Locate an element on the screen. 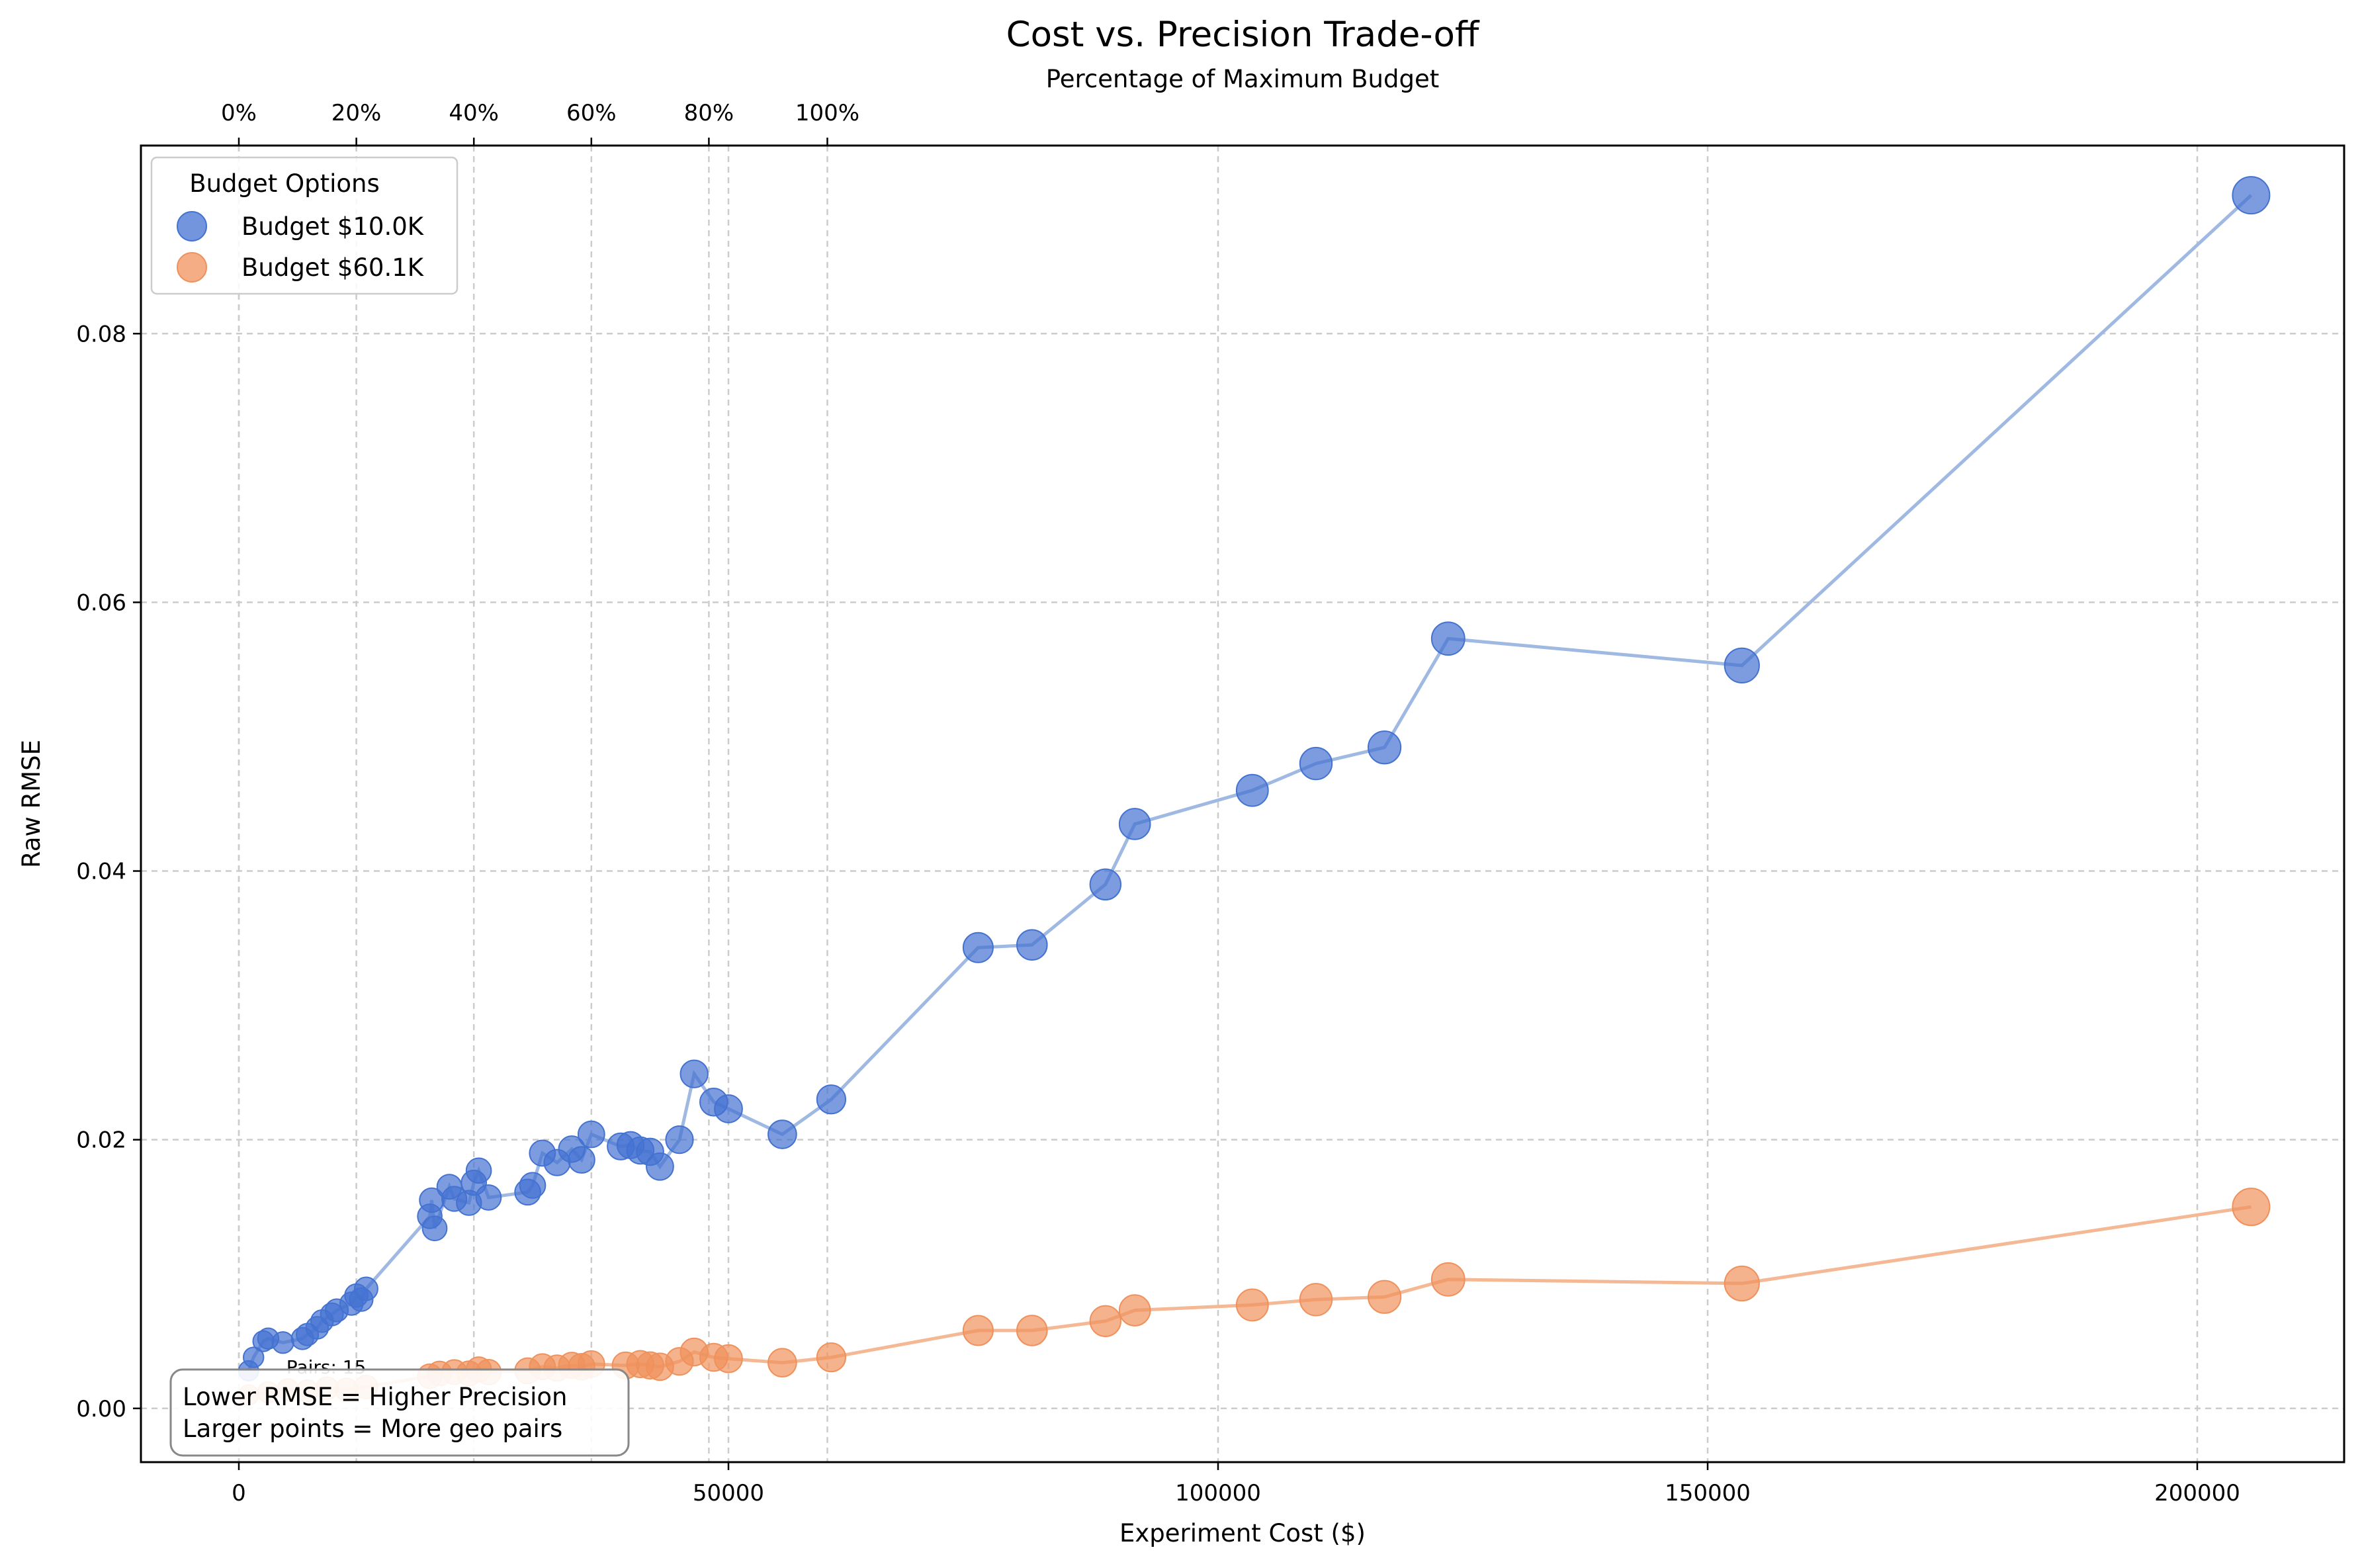 The width and height of the screenshot is (2362, 1568). y-tick-label: 0.04 is located at coordinates (101, 872).